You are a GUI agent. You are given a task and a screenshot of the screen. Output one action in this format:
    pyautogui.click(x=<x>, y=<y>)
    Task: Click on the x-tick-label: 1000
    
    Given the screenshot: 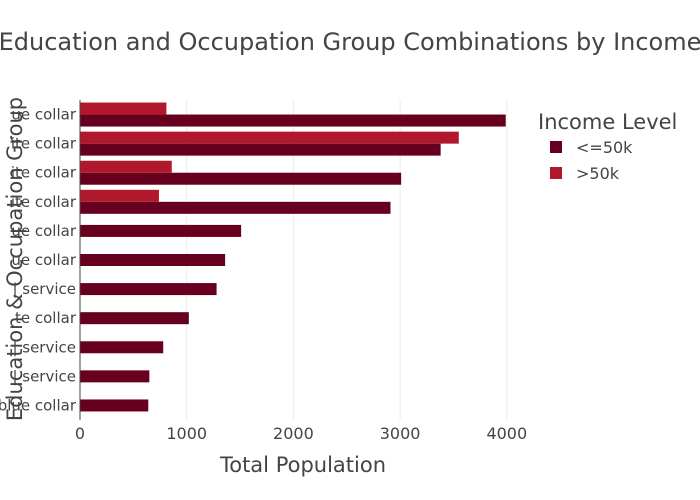 What is the action you would take?
    pyautogui.click(x=186, y=433)
    